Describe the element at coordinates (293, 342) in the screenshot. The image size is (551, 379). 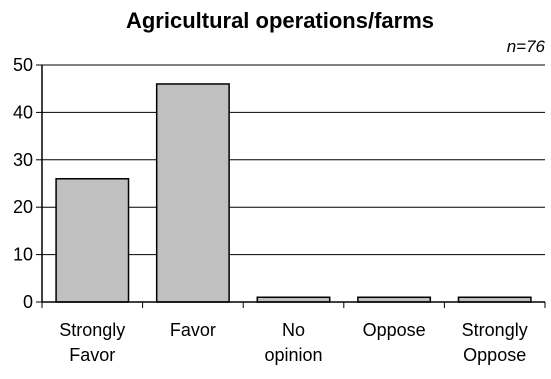
I see `x-category-label: No opinion` at that location.